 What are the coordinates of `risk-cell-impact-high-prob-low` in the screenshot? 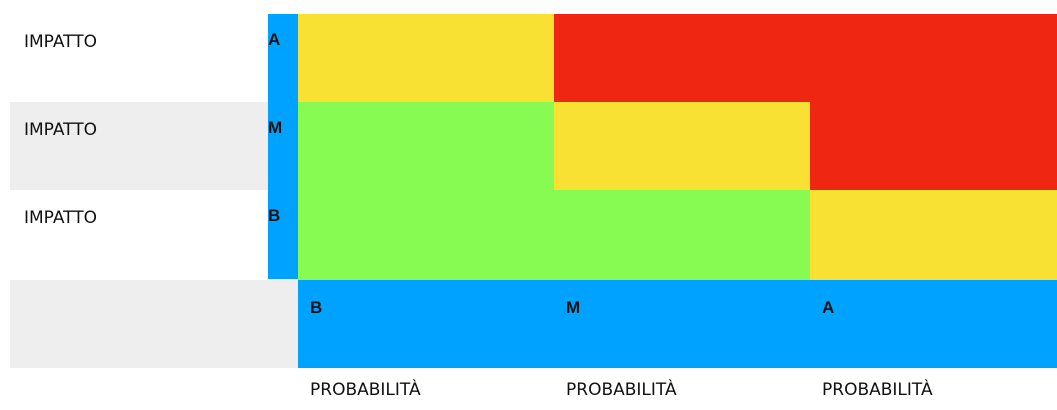 It's located at (426, 58).